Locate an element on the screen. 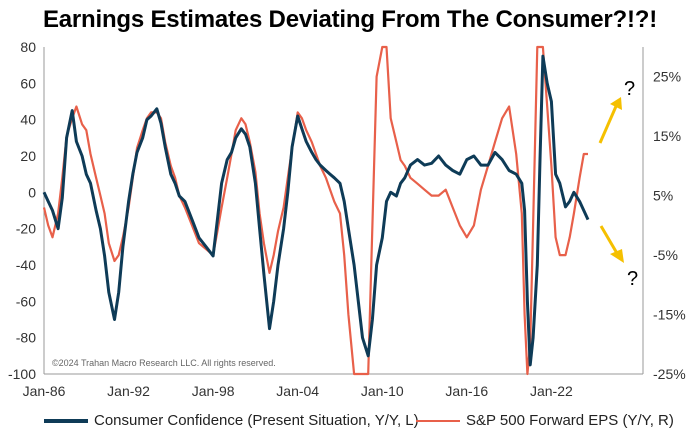 This screenshot has width=700, height=444. left-tick-label: 80 is located at coordinates (28, 47).